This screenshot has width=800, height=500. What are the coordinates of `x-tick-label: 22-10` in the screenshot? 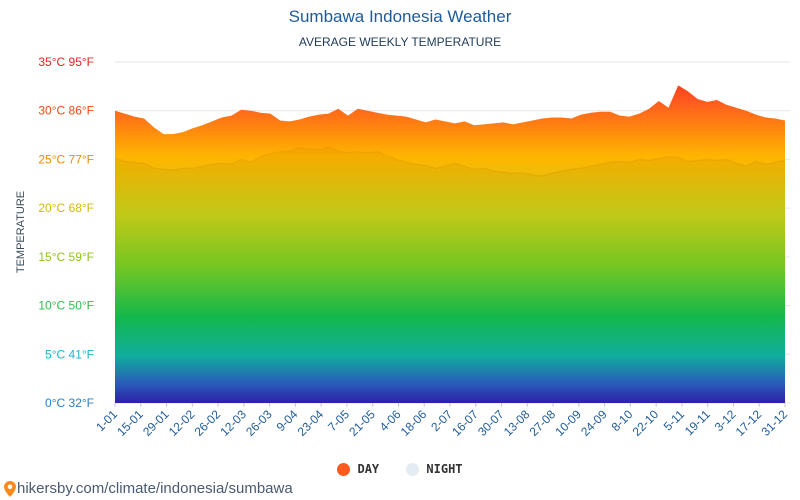 It's located at (646, 423).